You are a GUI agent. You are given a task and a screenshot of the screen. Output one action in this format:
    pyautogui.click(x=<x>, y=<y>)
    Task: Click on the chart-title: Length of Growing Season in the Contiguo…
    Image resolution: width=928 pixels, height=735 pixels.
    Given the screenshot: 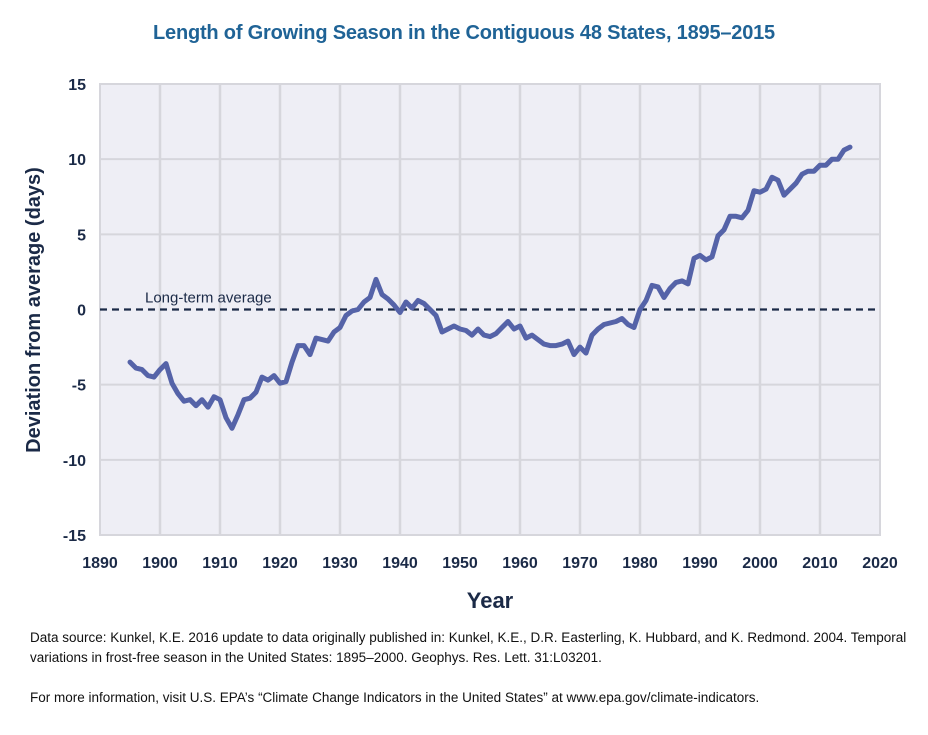 What is the action you would take?
    pyautogui.click(x=464, y=33)
    